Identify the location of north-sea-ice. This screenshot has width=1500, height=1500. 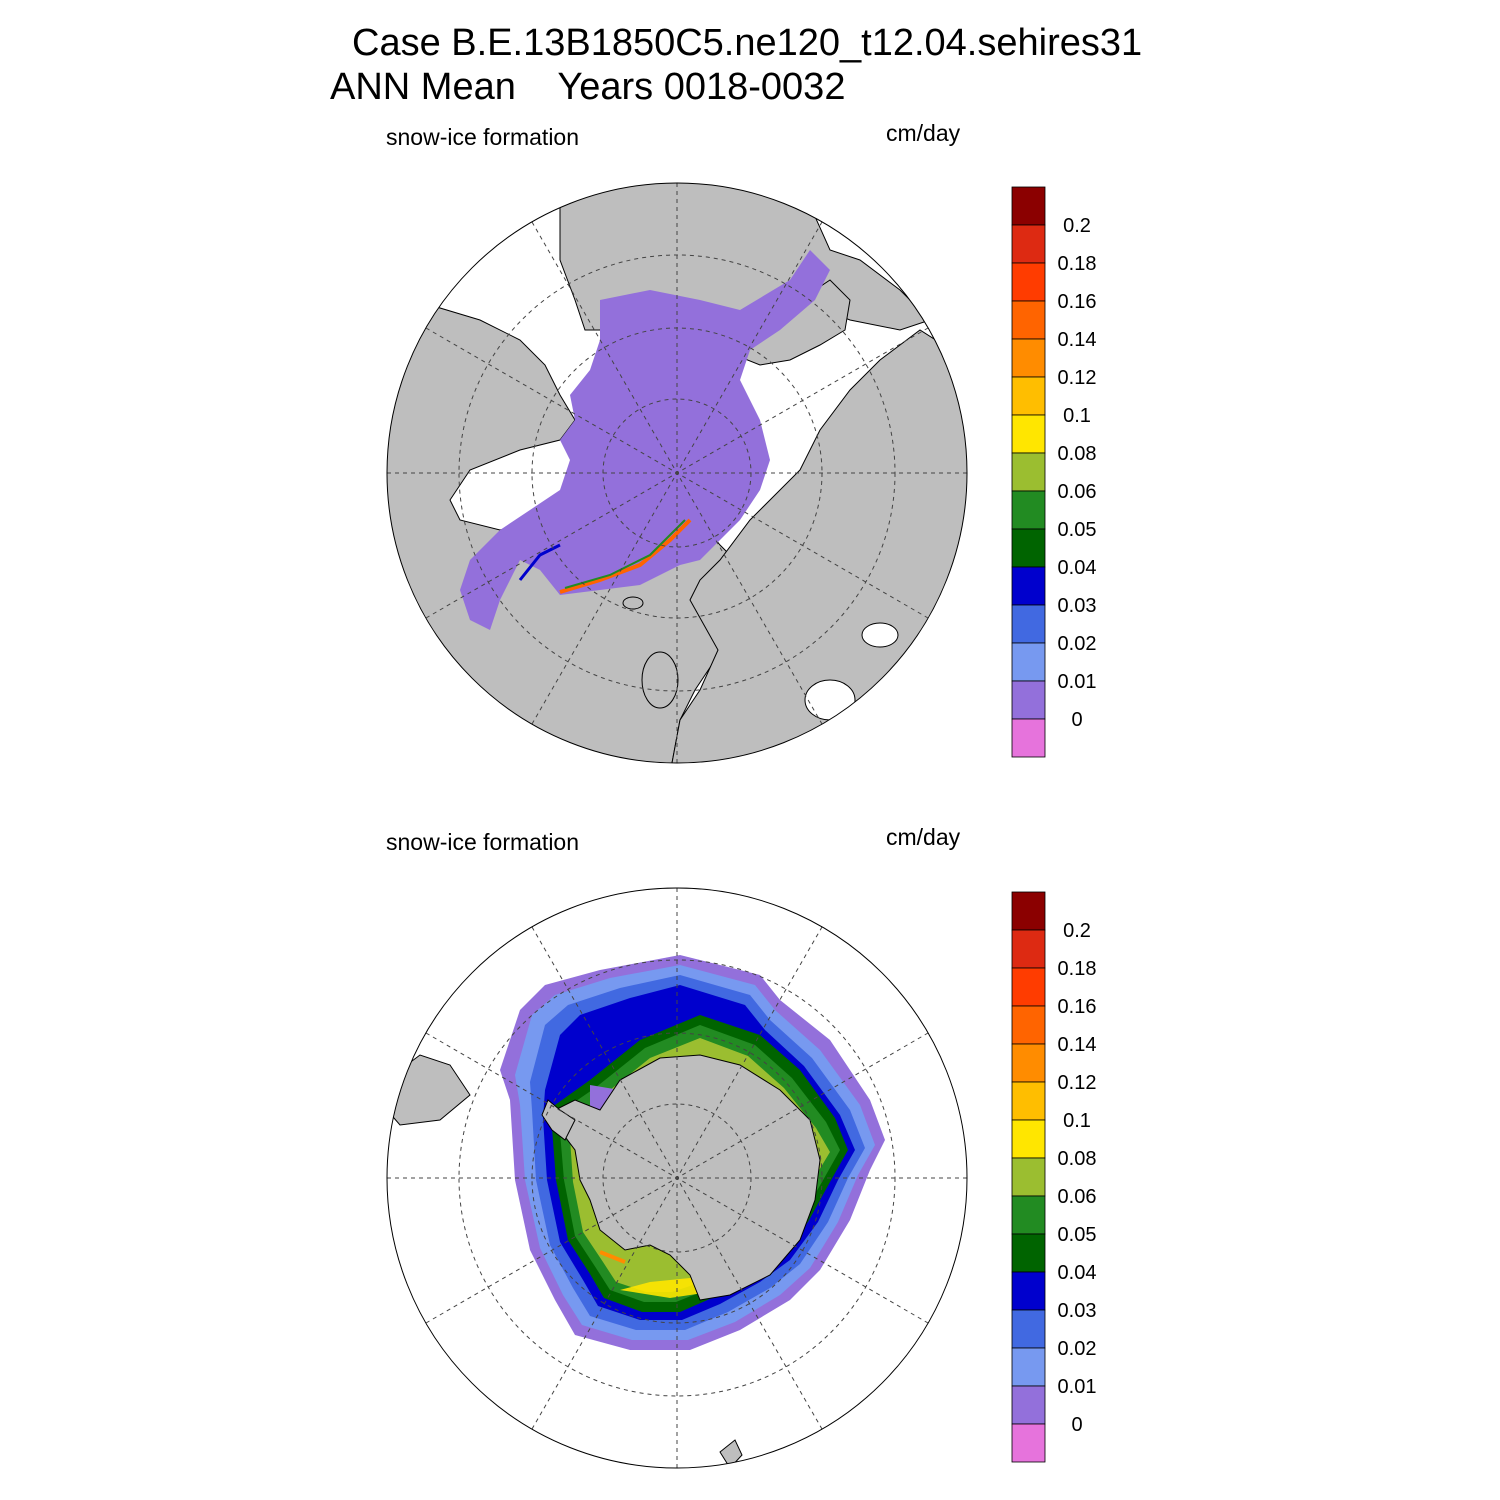
(645, 440).